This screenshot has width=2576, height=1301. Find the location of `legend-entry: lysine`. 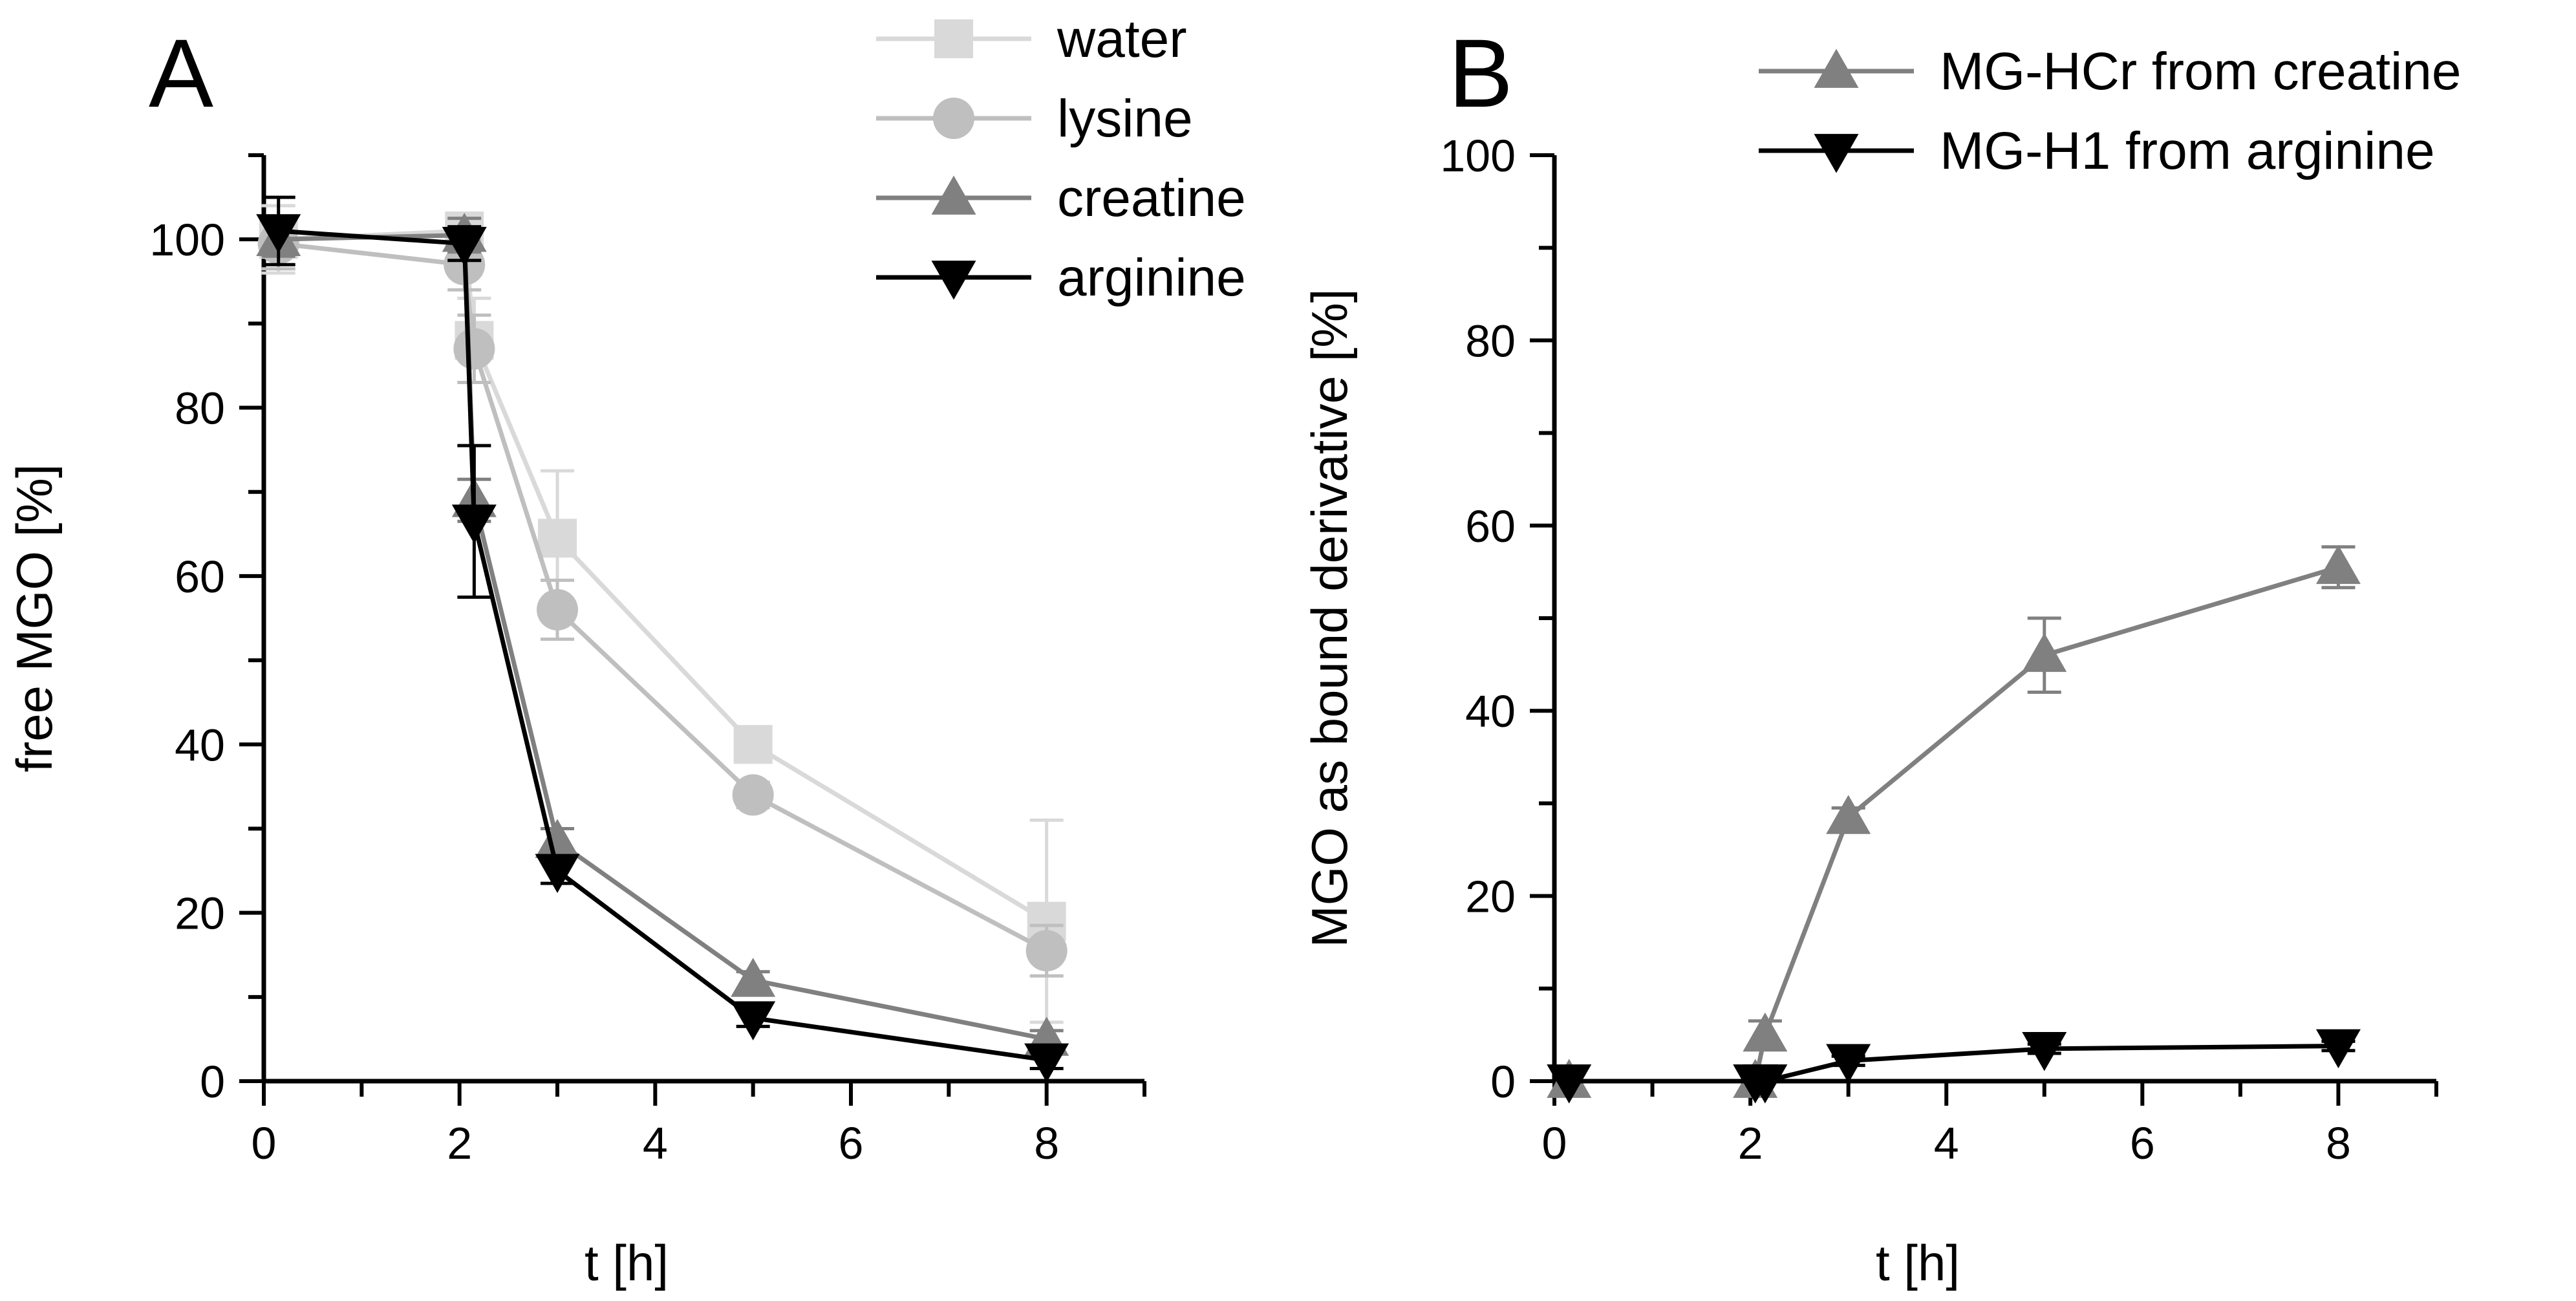

legend-entry: lysine is located at coordinates (1034, 119).